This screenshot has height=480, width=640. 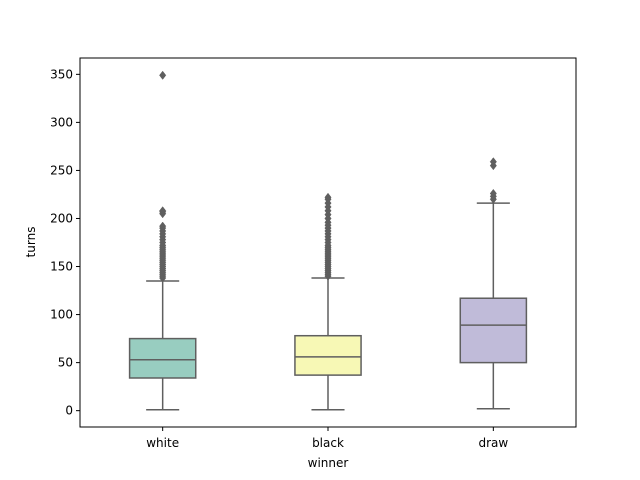 What do you see at coordinates (61, 122) in the screenshot?
I see `y-tick-label: 300` at bounding box center [61, 122].